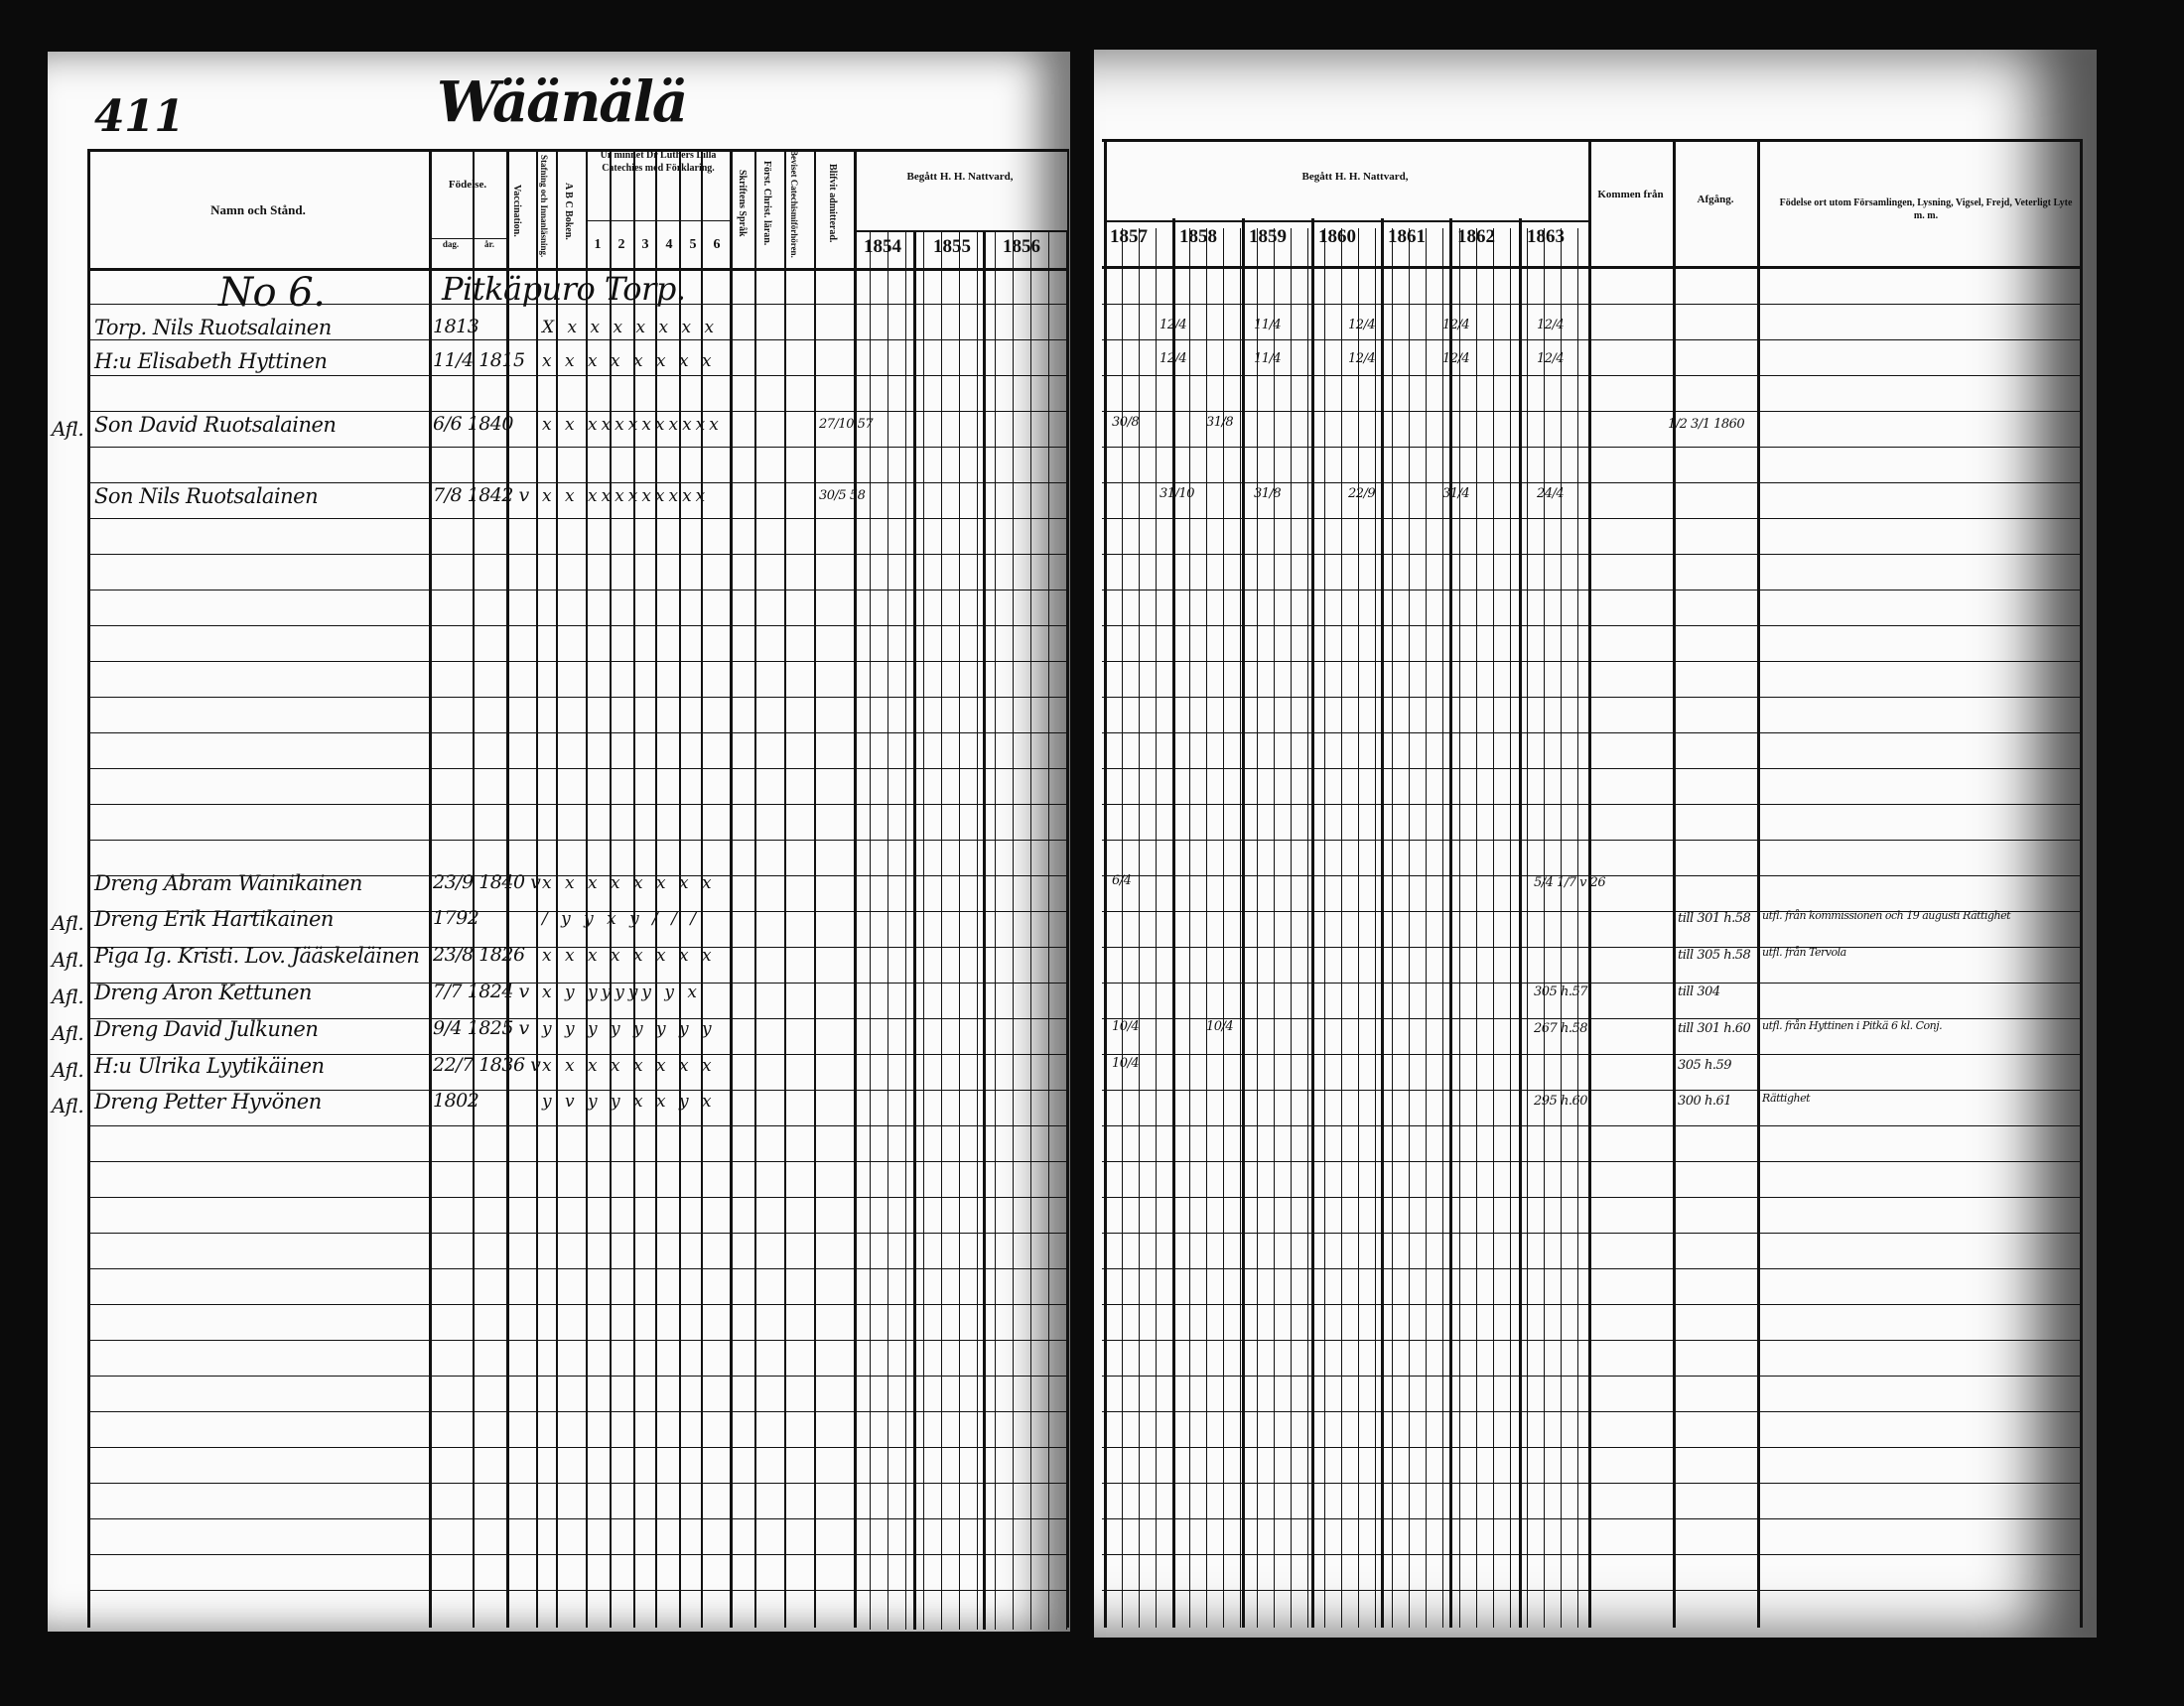 This screenshot has height=1706, width=2184. I want to click on reading-marks: x y yyyyy y x, so click(622, 993).